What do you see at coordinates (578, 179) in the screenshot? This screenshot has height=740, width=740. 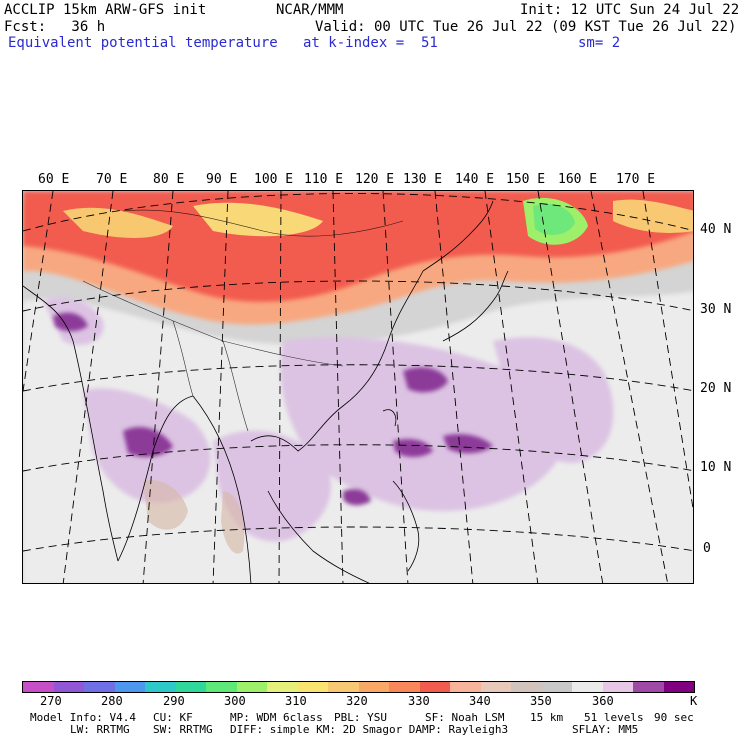 I see `lon-label: 160 E` at bounding box center [578, 179].